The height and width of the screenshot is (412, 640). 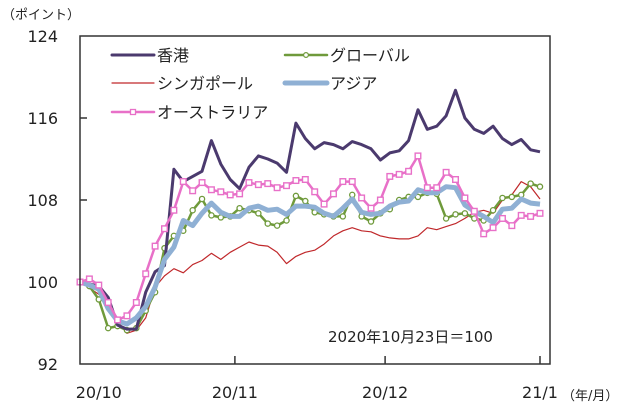 What do you see at coordinates (173, 55) in the screenshot?
I see `legend-label: 香港` at bounding box center [173, 55].